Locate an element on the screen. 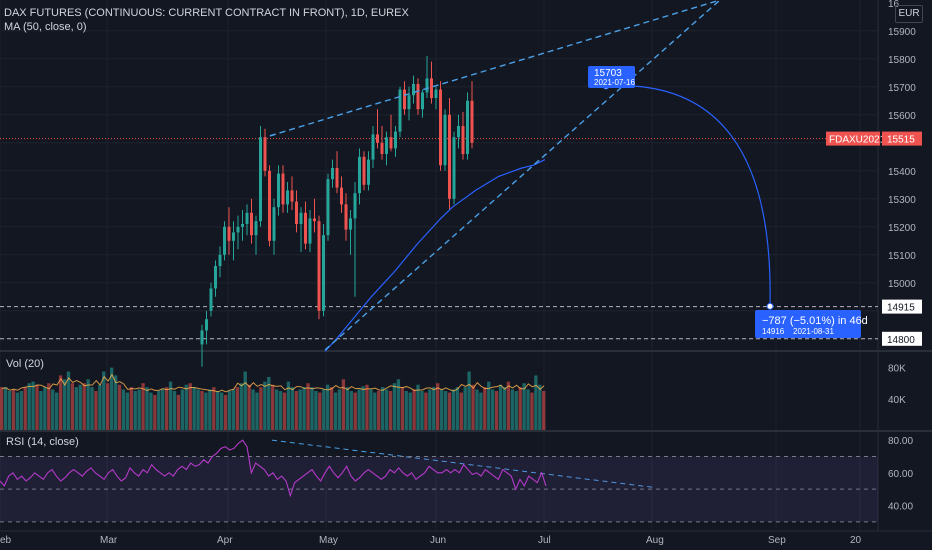 The image size is (932, 550). price-tick-15900: 15900 is located at coordinates (902, 32).